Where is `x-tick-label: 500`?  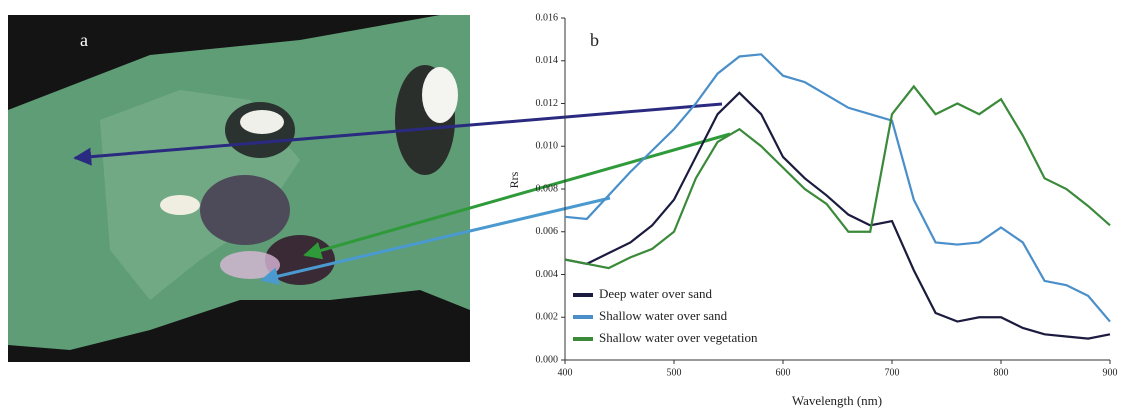 x-tick-label: 500 is located at coordinates (674, 372).